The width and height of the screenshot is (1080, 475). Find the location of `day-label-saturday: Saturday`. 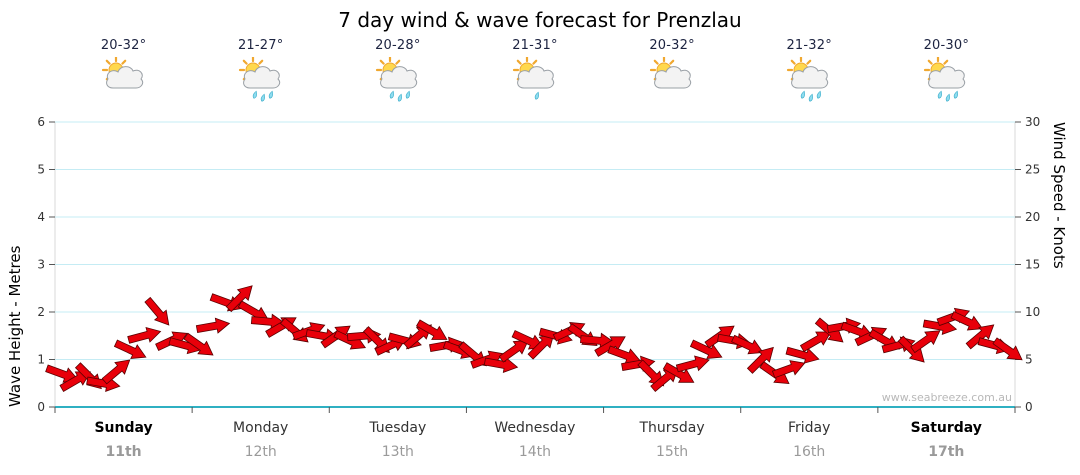

day-label-saturday: Saturday is located at coordinates (946, 428).